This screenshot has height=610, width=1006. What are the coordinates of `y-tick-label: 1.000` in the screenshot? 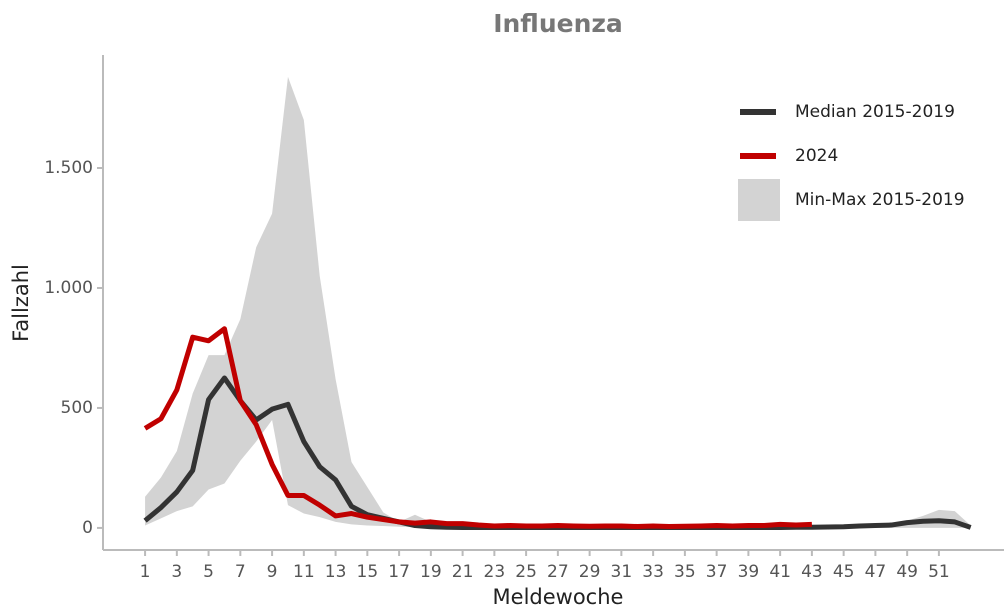 It's located at (68, 288).